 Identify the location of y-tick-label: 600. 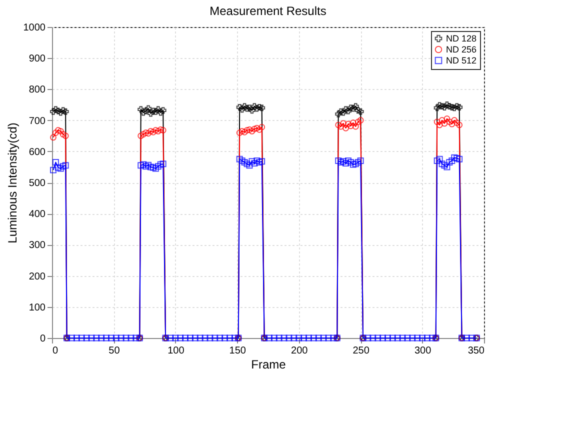
(37, 152).